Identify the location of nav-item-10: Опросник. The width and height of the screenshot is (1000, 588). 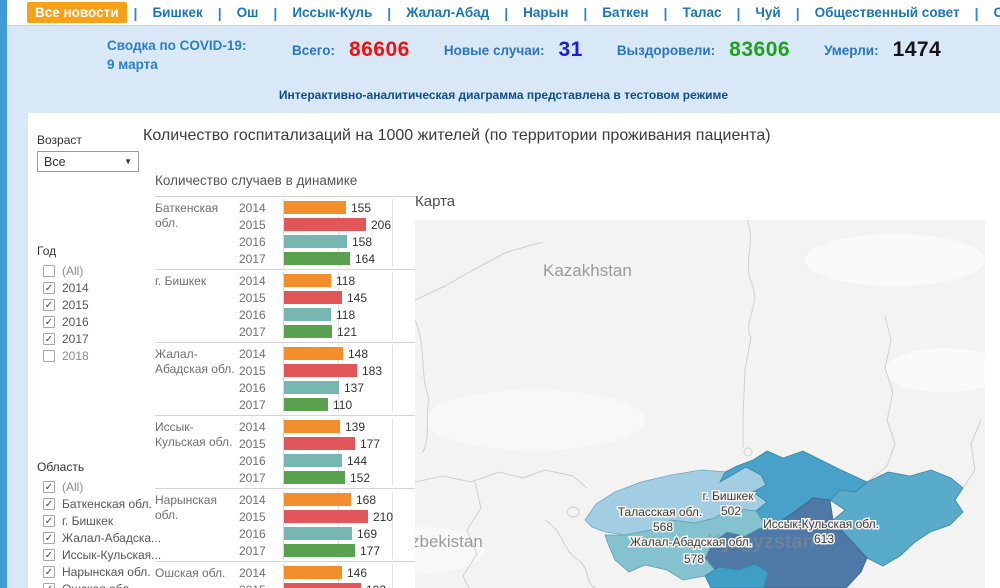
(996, 12).